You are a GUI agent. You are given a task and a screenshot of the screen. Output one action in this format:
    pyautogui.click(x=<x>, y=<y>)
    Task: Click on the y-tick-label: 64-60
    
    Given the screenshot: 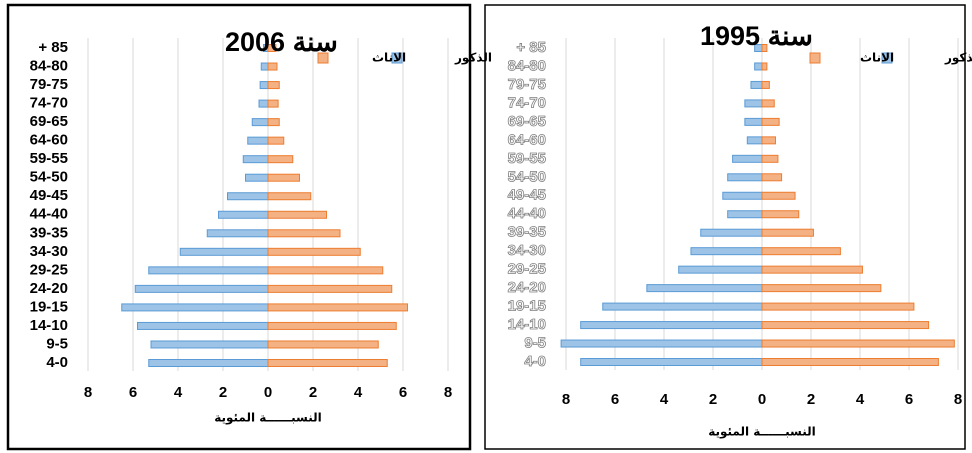 What is the action you would take?
    pyautogui.click(x=49, y=140)
    